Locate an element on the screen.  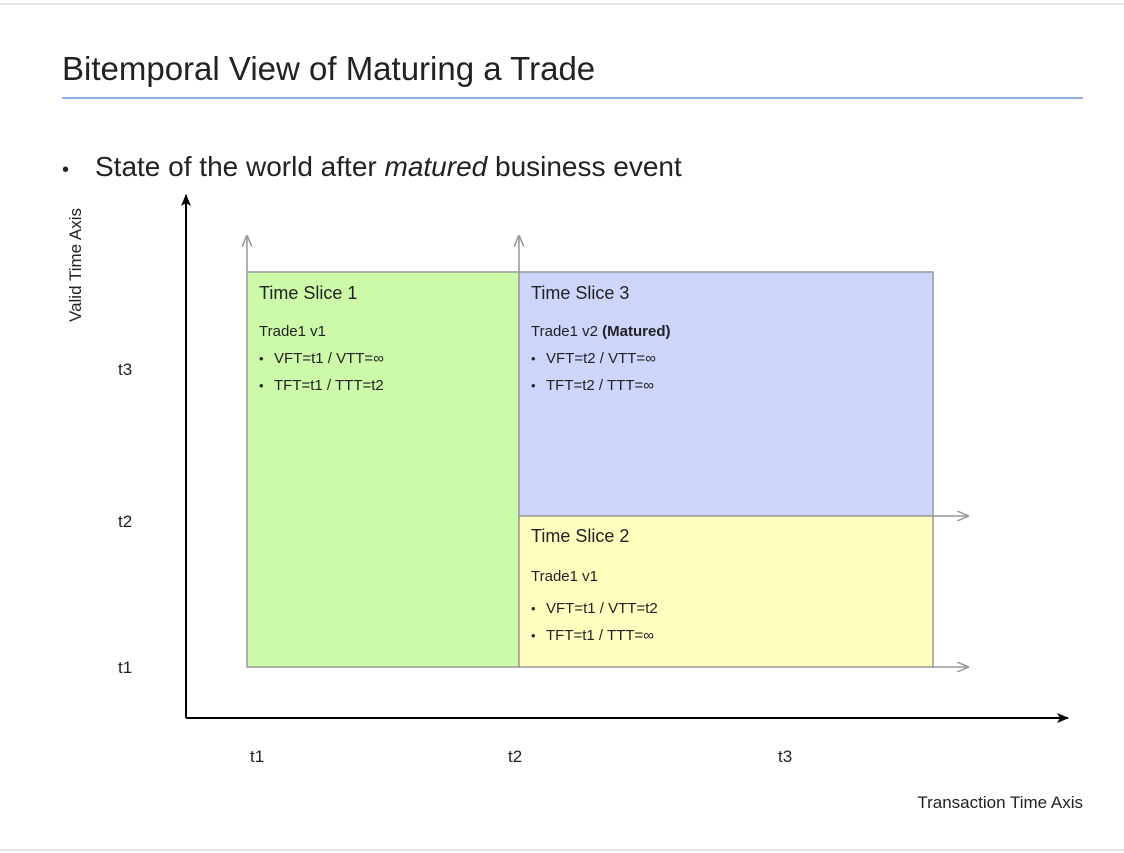
x-tick-label: t1 is located at coordinates (257, 756).